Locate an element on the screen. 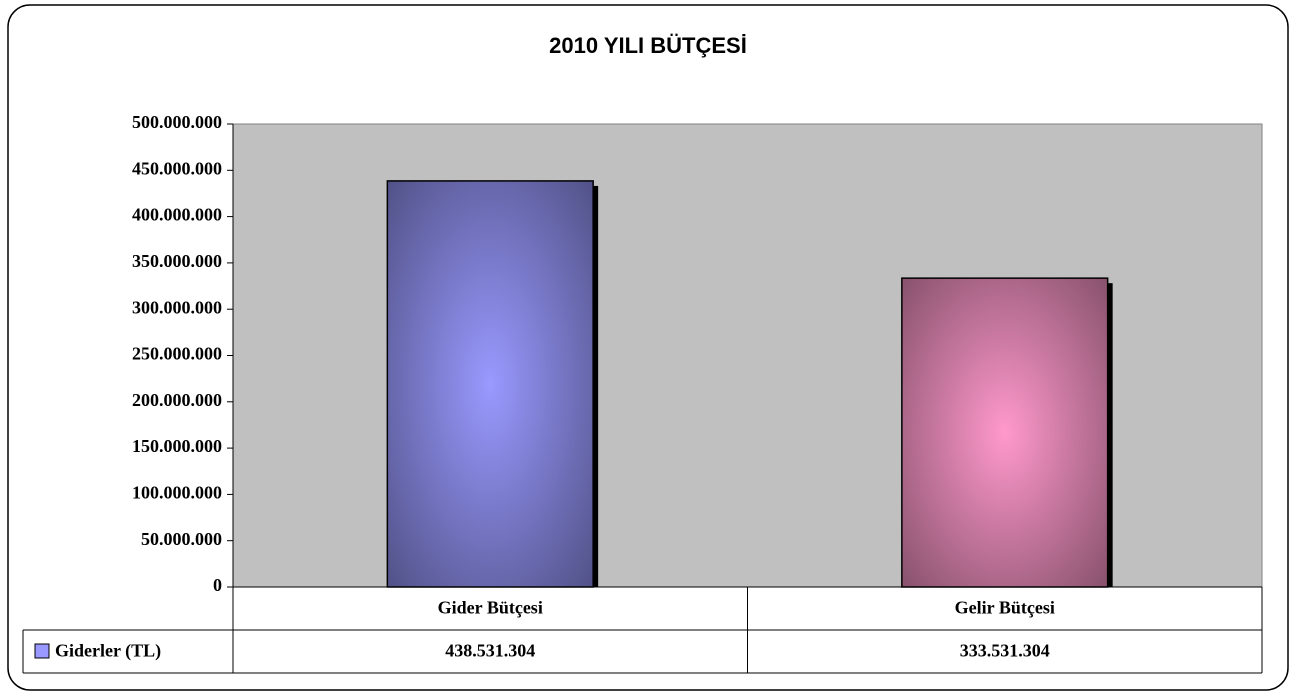 The width and height of the screenshot is (1296, 695). y-tick-label: 0 is located at coordinates (217, 585).